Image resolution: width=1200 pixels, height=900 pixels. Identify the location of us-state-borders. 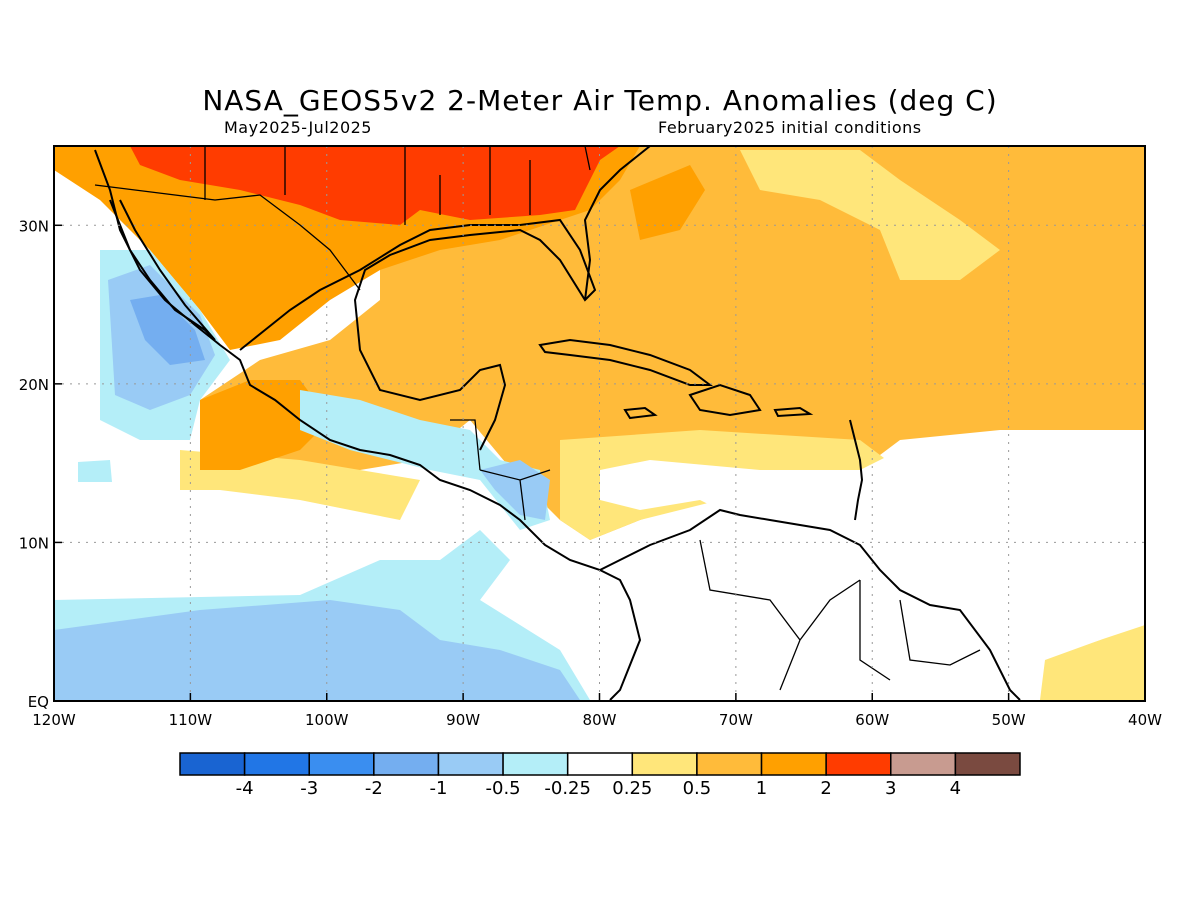
(397, 185).